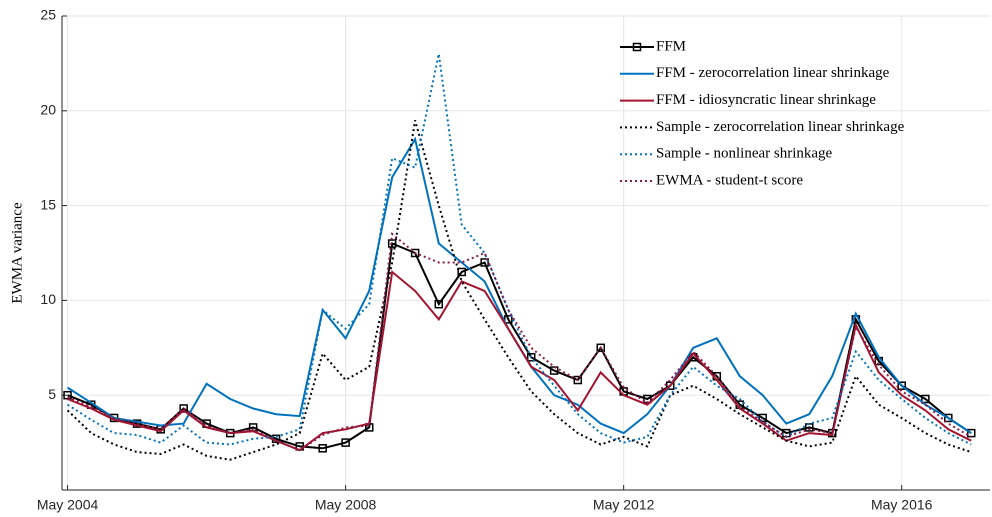 The width and height of the screenshot is (992, 517). I want to click on y-tick-label: 20, so click(48, 110).